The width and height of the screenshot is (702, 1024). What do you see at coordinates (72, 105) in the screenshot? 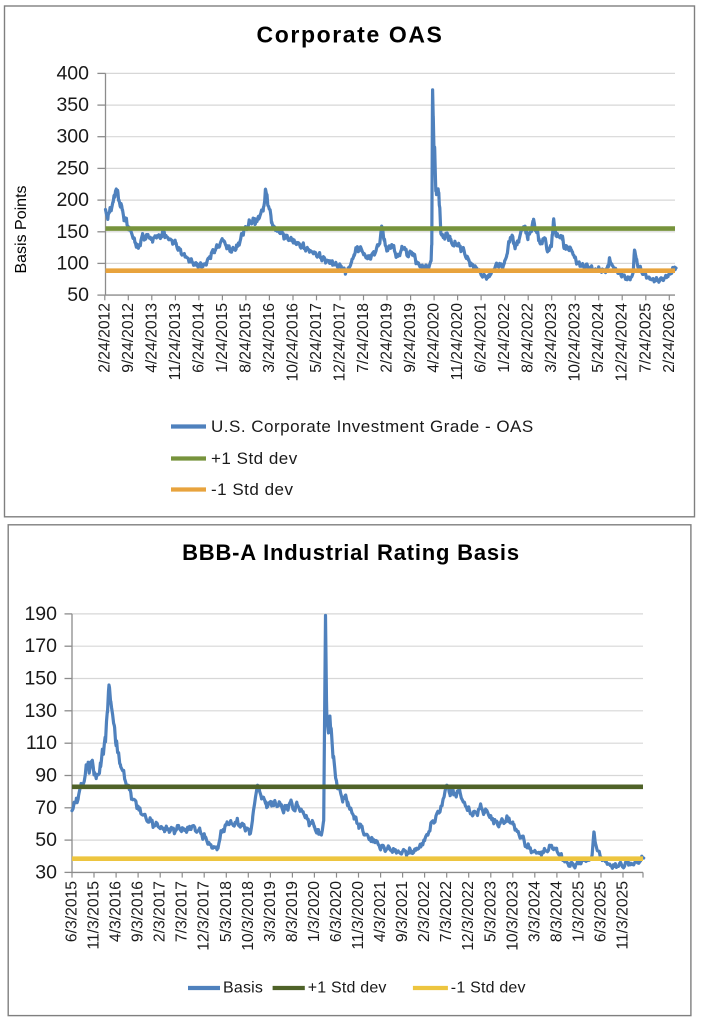
I see `svg-text: 350` at bounding box center [72, 105].